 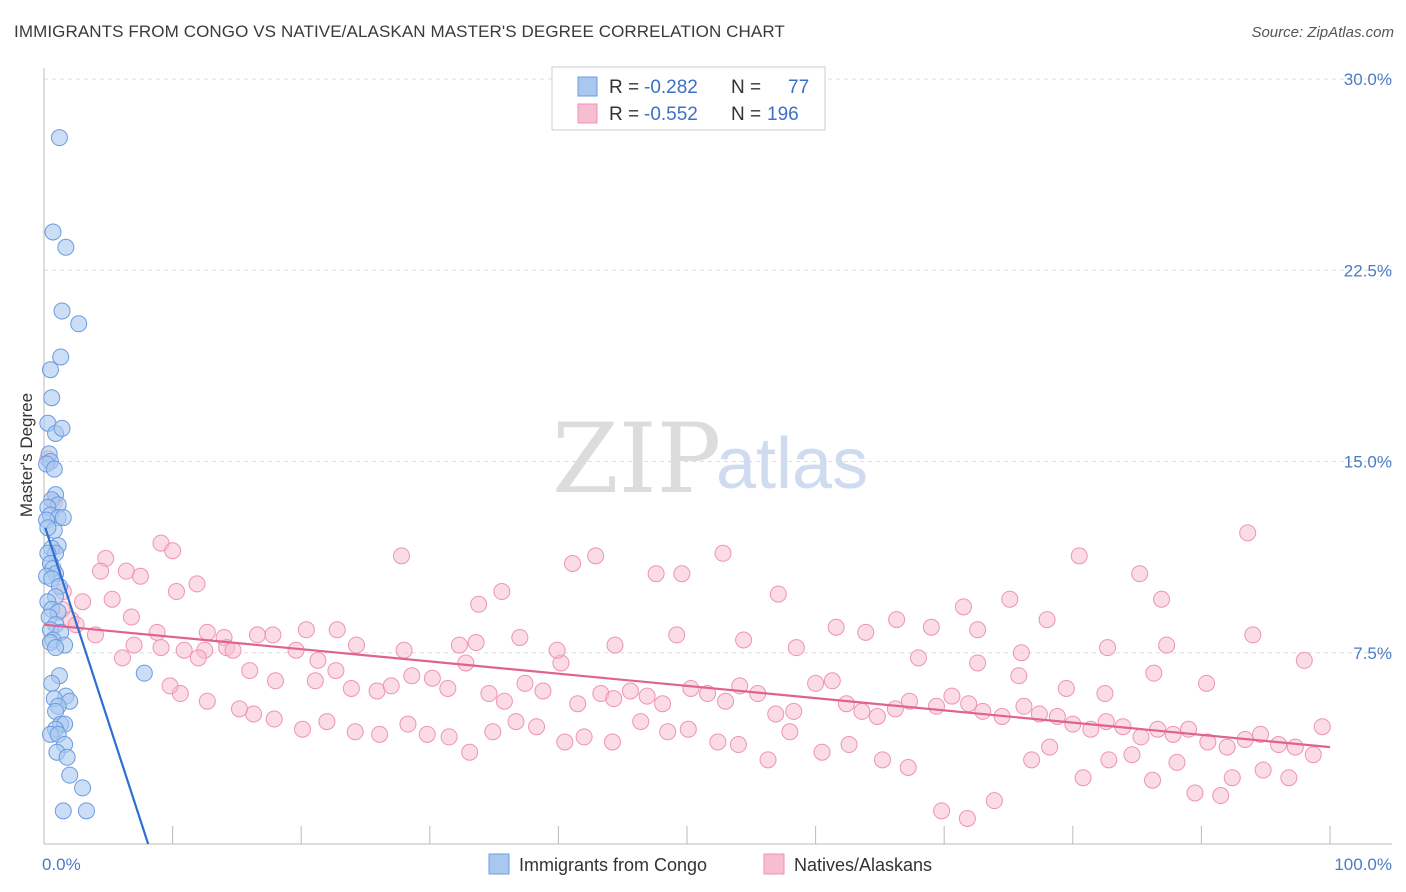 I want to click on legend-swatch-congo, so click(x=587, y=86).